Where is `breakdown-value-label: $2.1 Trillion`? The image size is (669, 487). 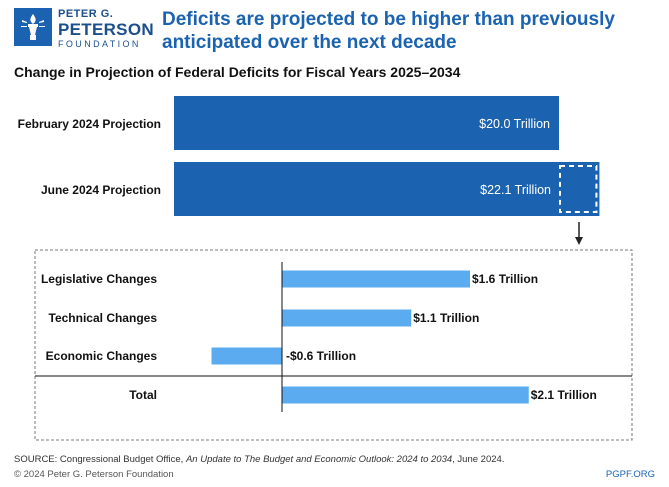 breakdown-value-label: $2.1 Trillion is located at coordinates (564, 395).